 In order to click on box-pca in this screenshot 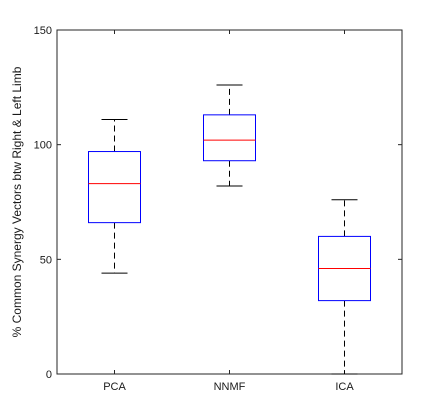, I will do `click(114, 196)`.